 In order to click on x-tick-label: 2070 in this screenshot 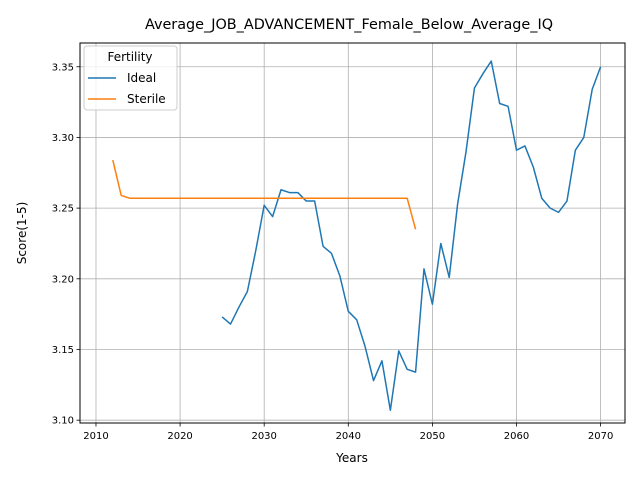, I will do `click(600, 436)`.